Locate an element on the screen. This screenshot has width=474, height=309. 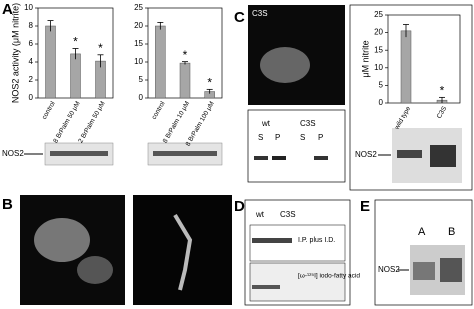
lane-label: B is located at coordinates (451, 232).